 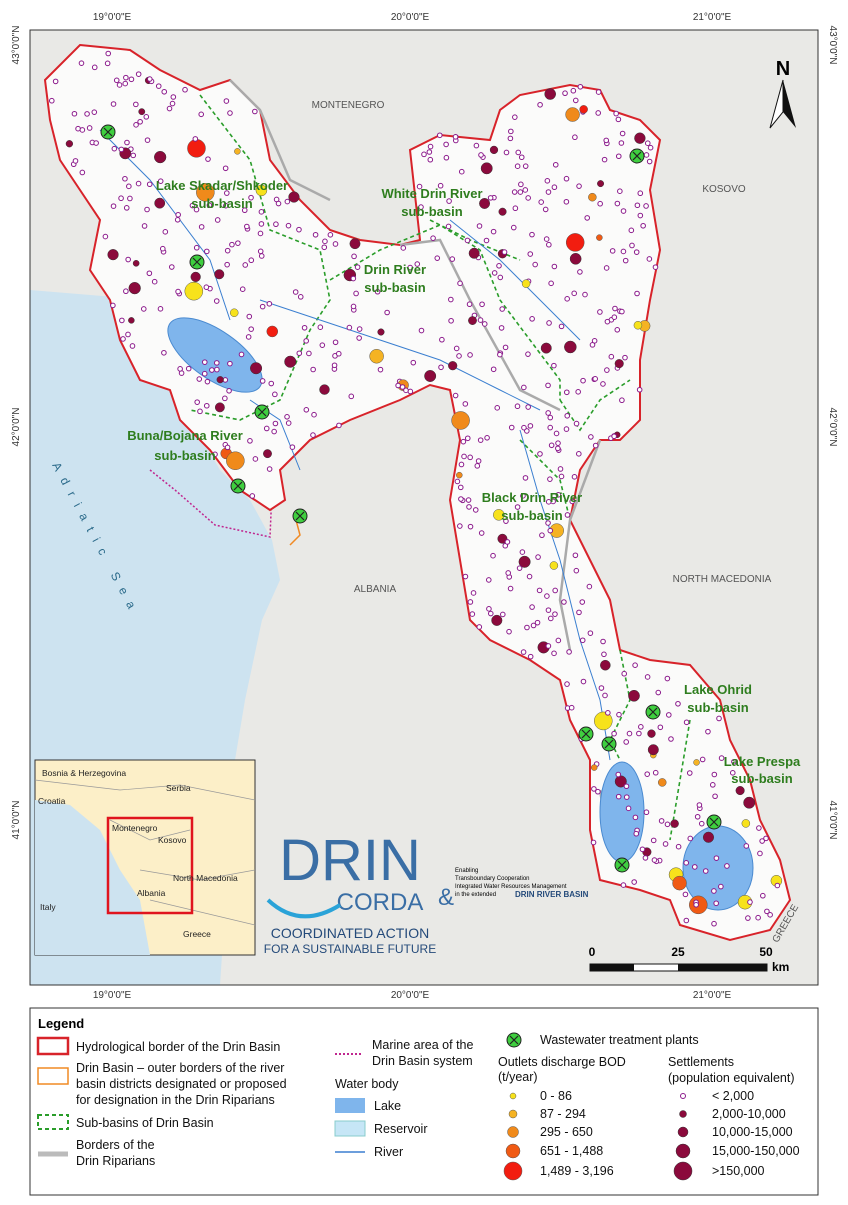 I want to click on north-arrow: N, so click(x=782, y=93).